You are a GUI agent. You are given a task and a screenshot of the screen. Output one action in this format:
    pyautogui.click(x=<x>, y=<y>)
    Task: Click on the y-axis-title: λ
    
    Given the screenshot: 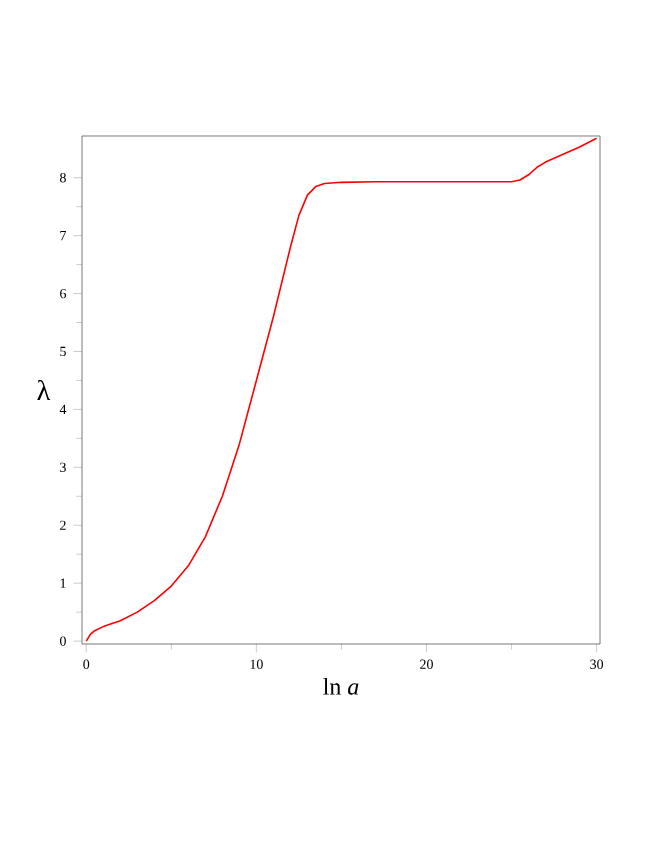 What is the action you would take?
    pyautogui.click(x=44, y=390)
    